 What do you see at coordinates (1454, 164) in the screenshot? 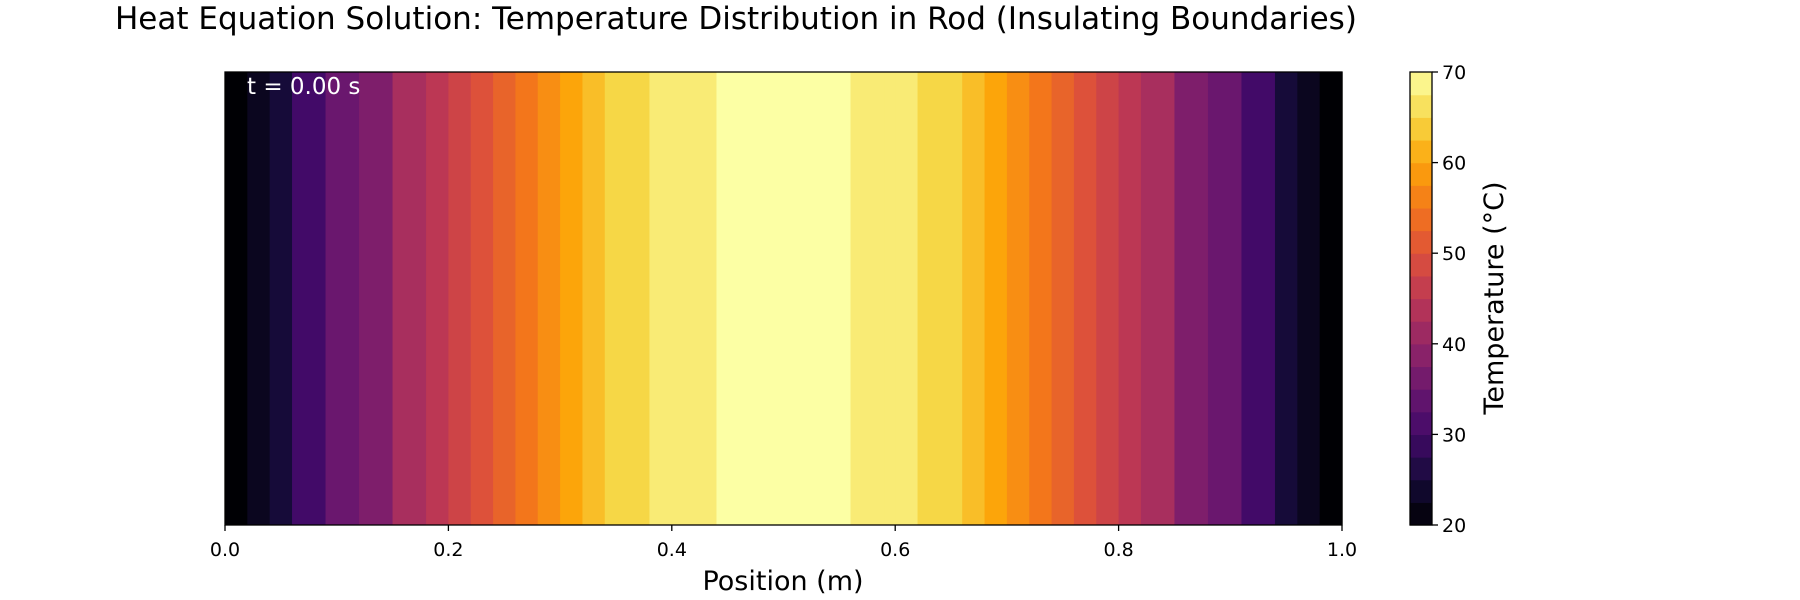
I see `colorbar-tick-label: 60` at bounding box center [1454, 164].